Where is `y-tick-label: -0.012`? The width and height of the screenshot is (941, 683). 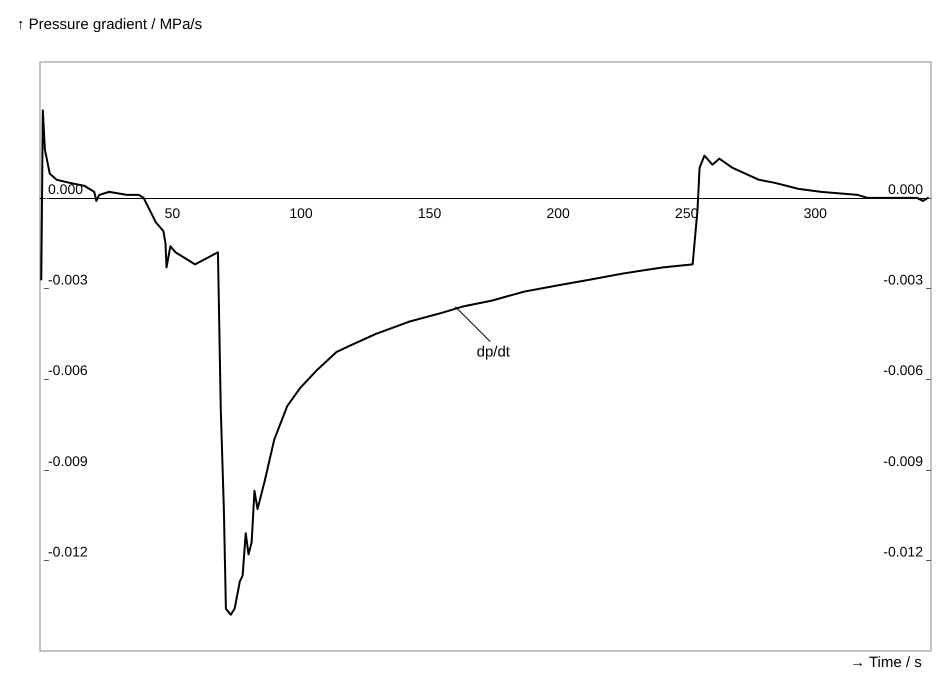 y-tick-label: -0.012 is located at coordinates (68, 551).